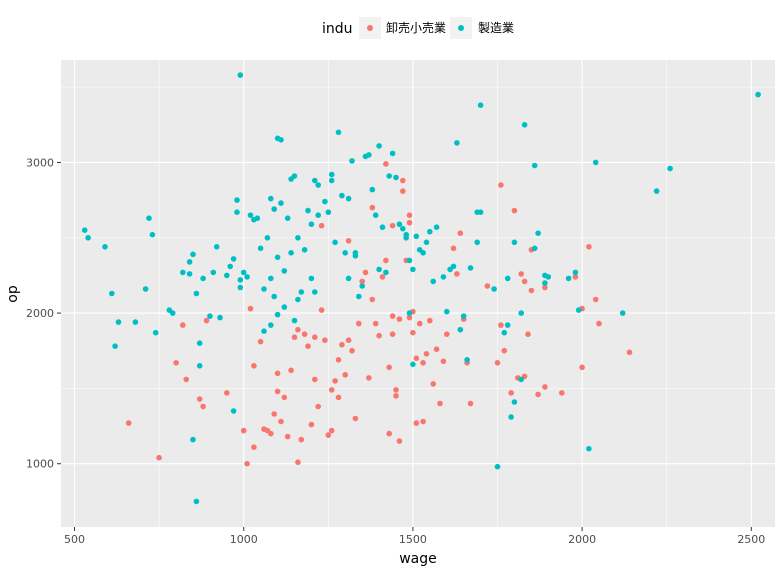 Image resolution: width=784 pixels, height=574 pixels. I want to click on legend-title: indu, so click(337, 29).